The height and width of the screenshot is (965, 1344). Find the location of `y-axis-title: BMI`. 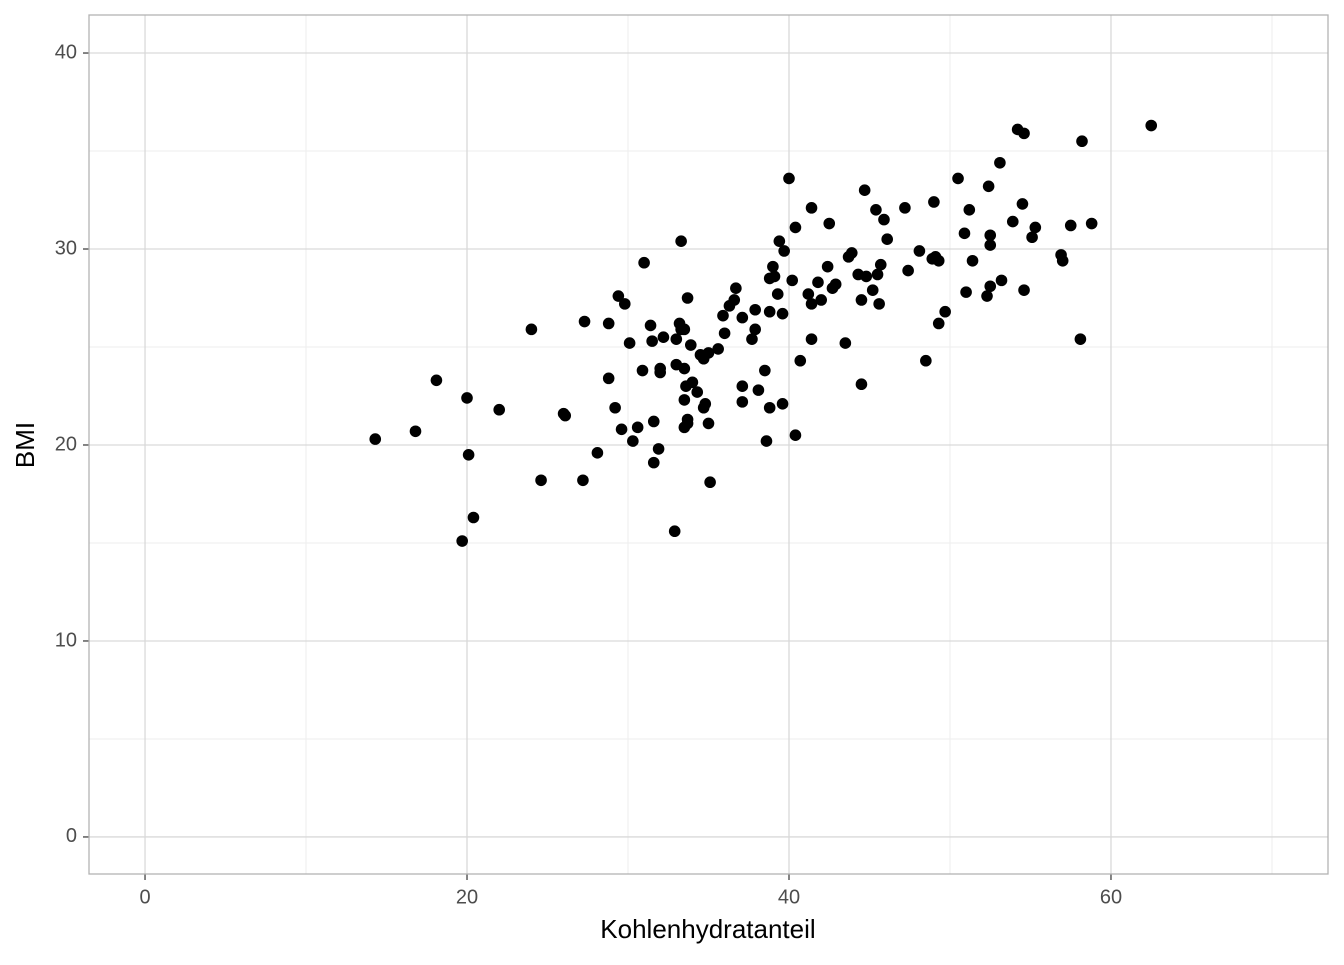

y-axis-title: BMI is located at coordinates (25, 445).